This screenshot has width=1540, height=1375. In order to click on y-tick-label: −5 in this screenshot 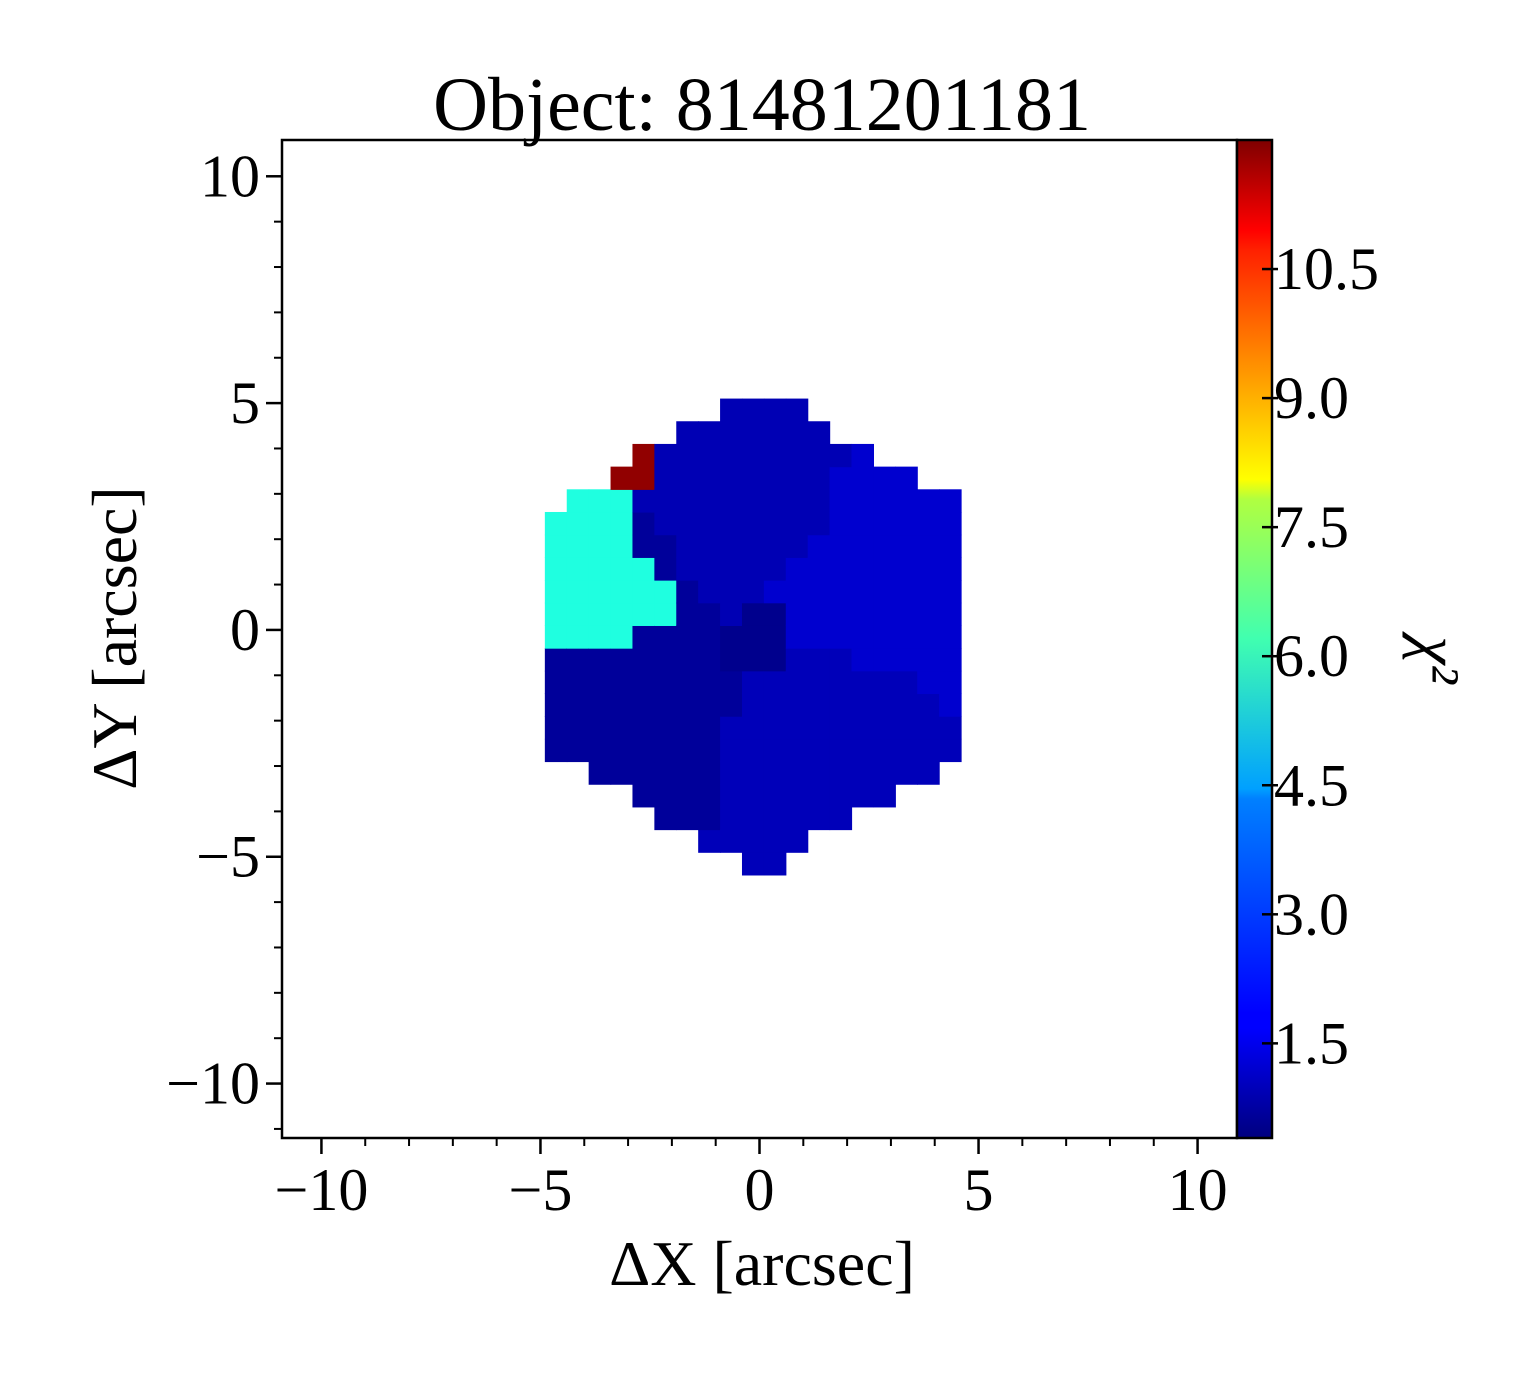, I will do `click(228, 857)`.